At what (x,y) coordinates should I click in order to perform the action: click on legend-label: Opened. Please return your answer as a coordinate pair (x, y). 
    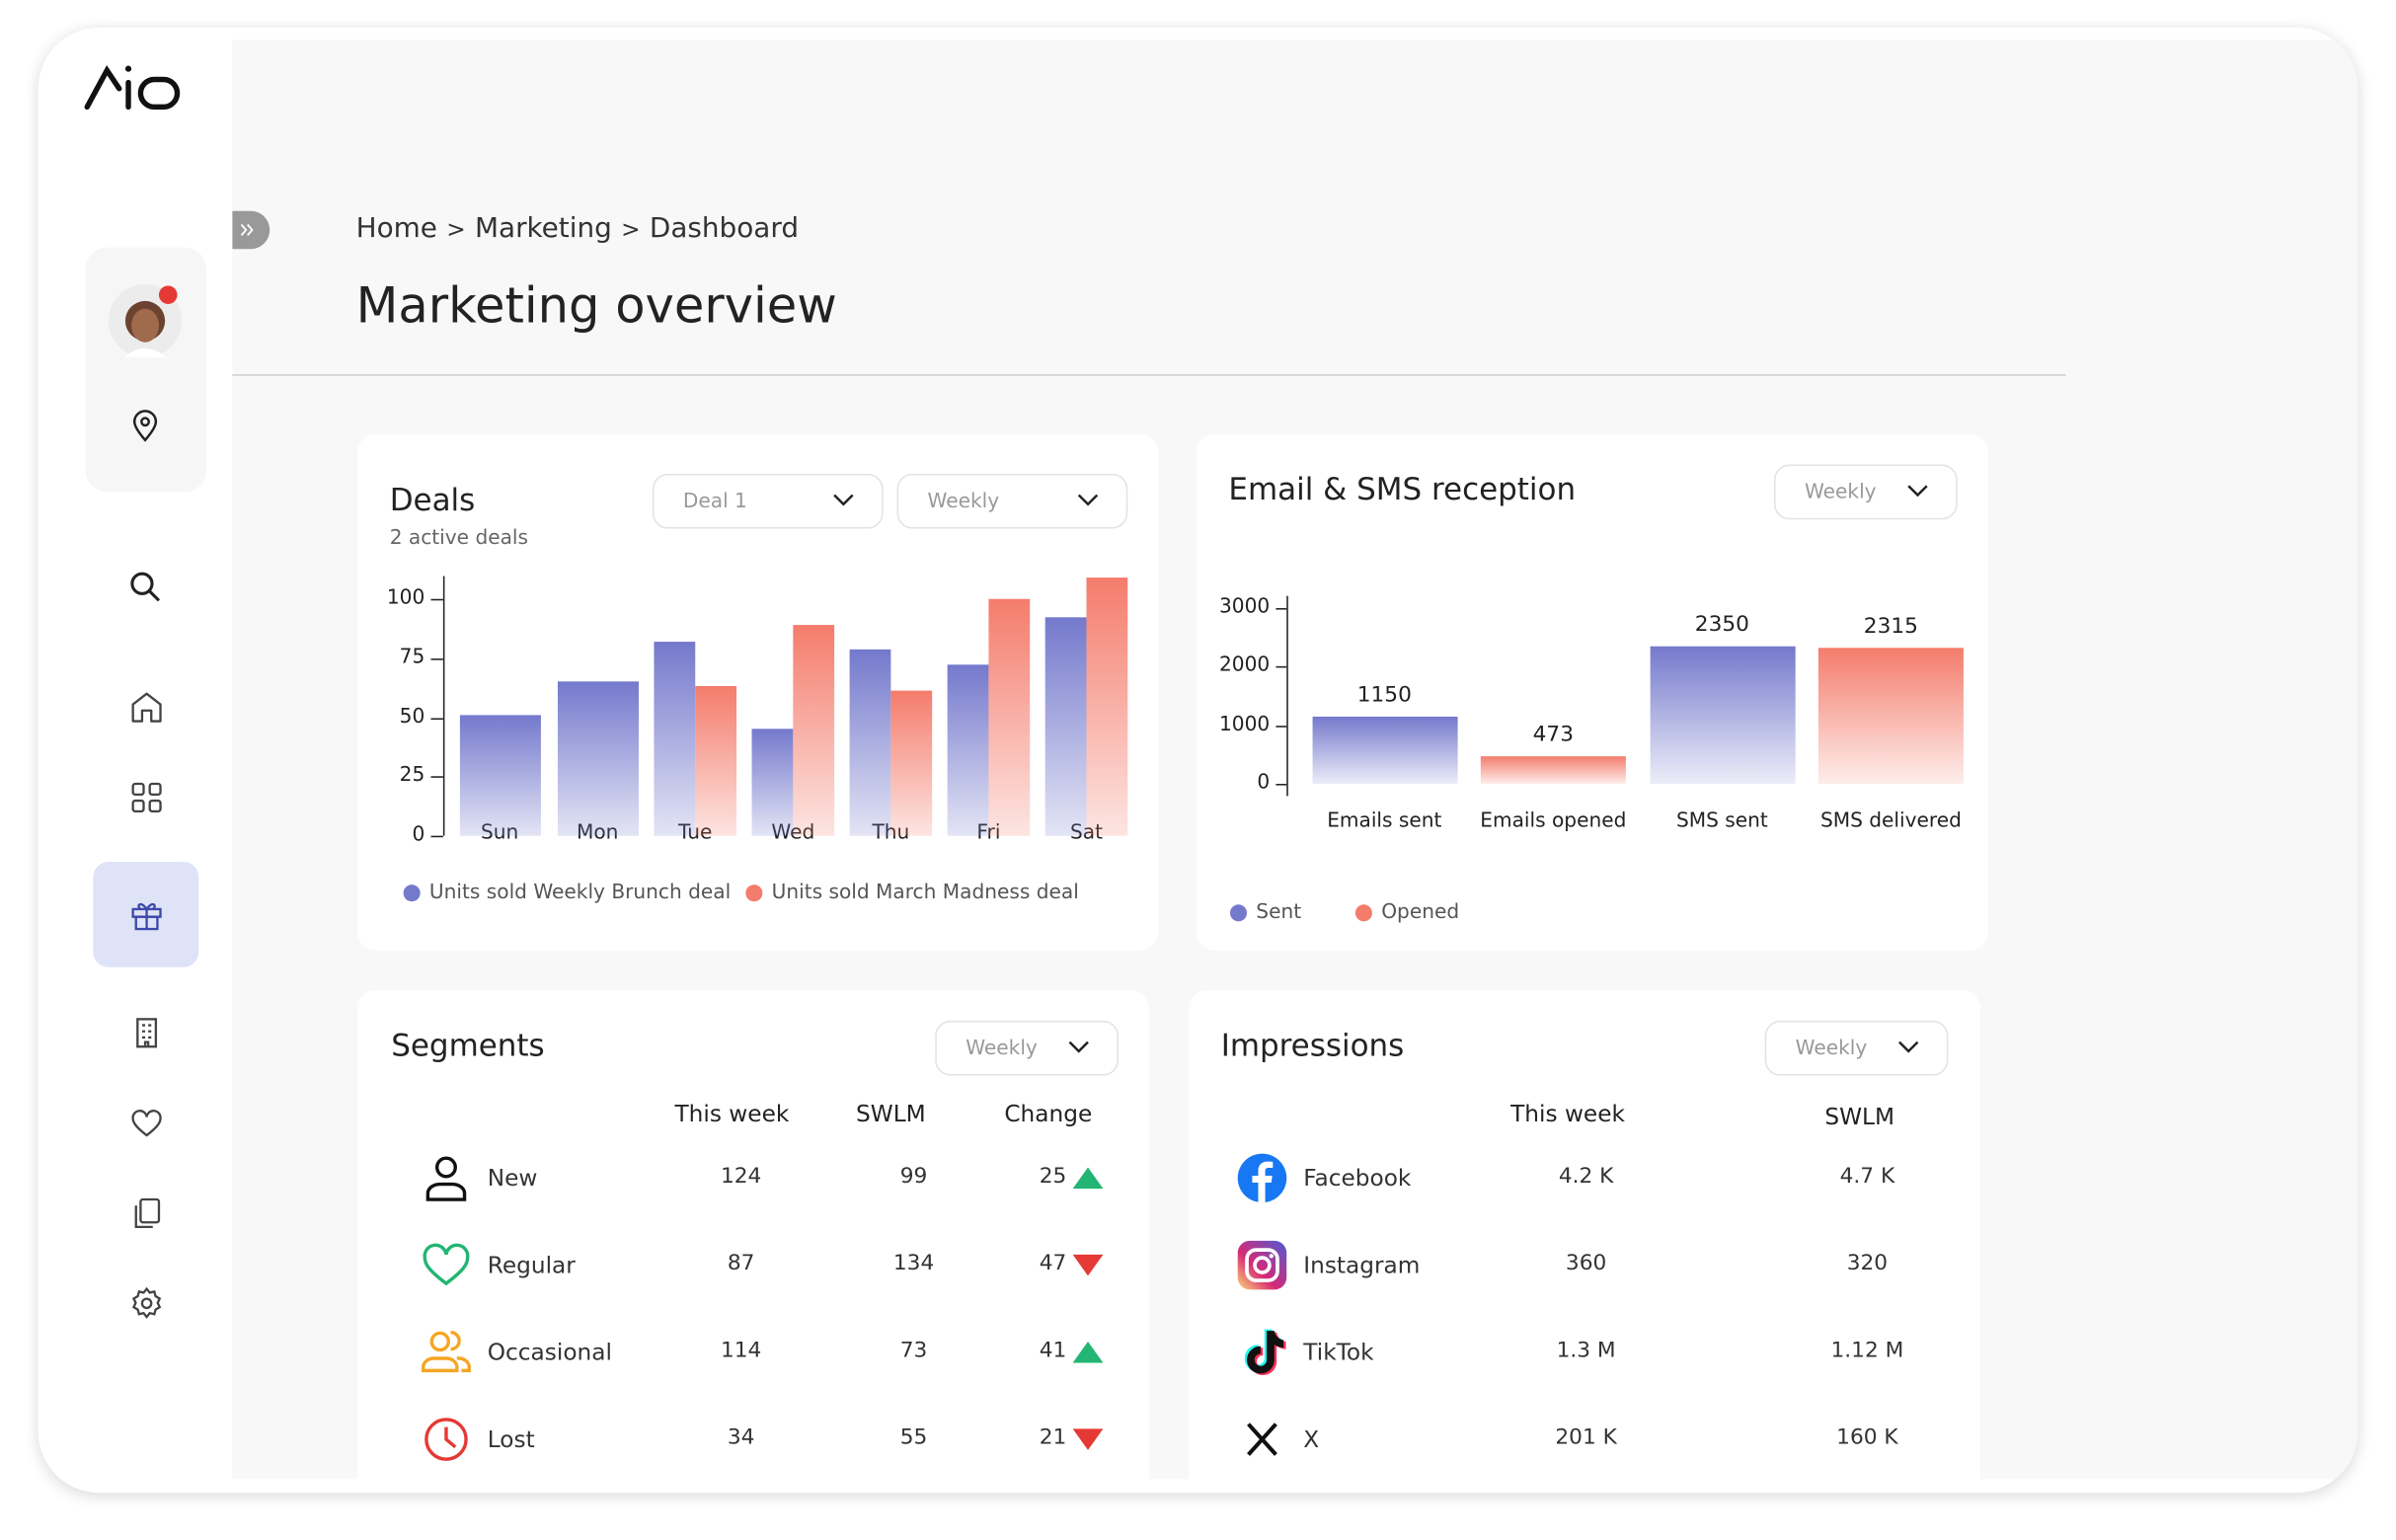
    Looking at the image, I should click on (1420, 913).